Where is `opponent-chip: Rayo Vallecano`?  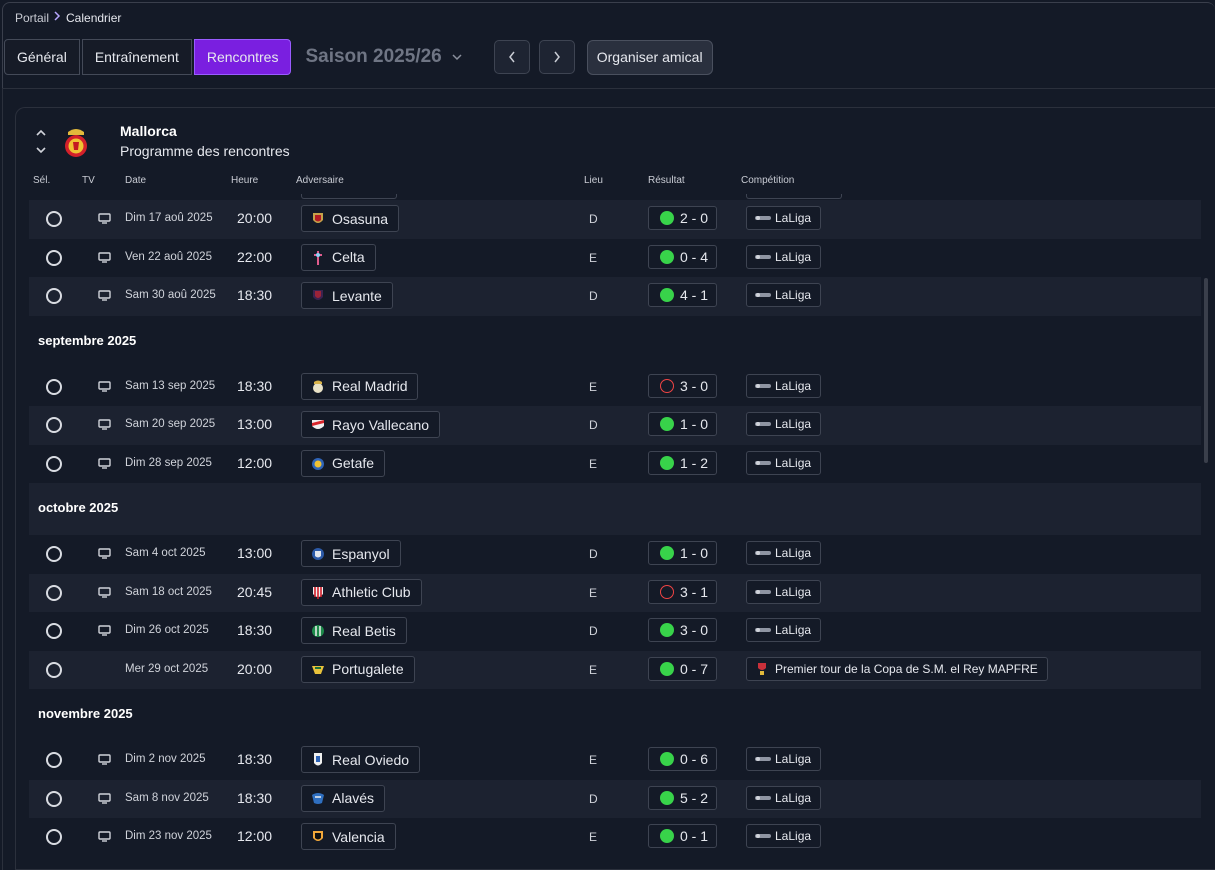 opponent-chip: Rayo Vallecano is located at coordinates (371, 424).